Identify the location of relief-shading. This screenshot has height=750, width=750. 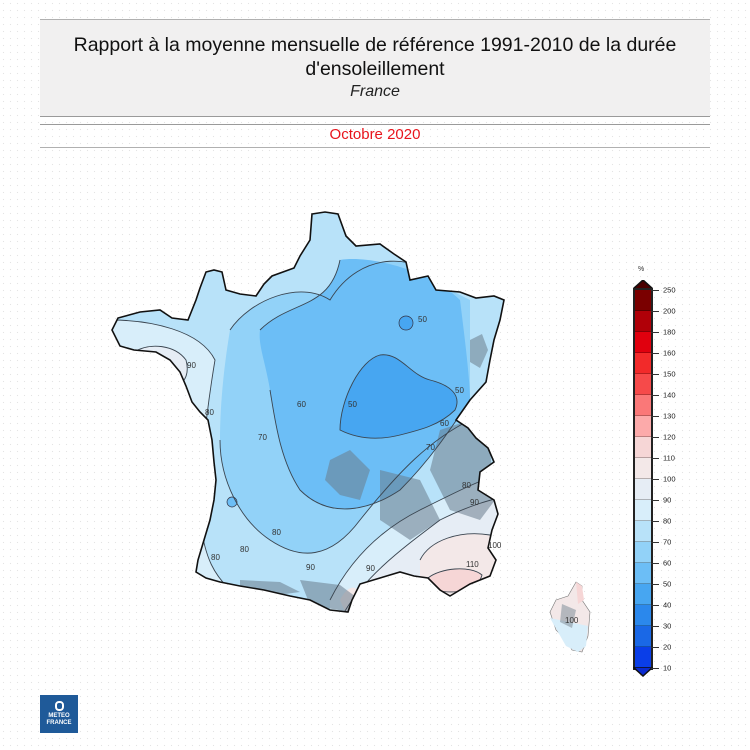
(367, 473).